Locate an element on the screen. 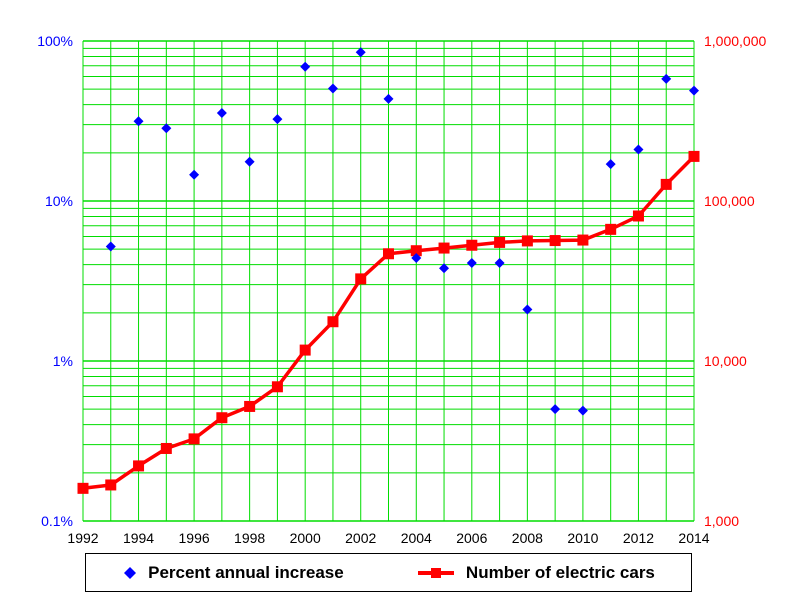 Image resolution: width=800 pixels, height=600 pixels. x-tick-label: 2000 is located at coordinates (305, 538).